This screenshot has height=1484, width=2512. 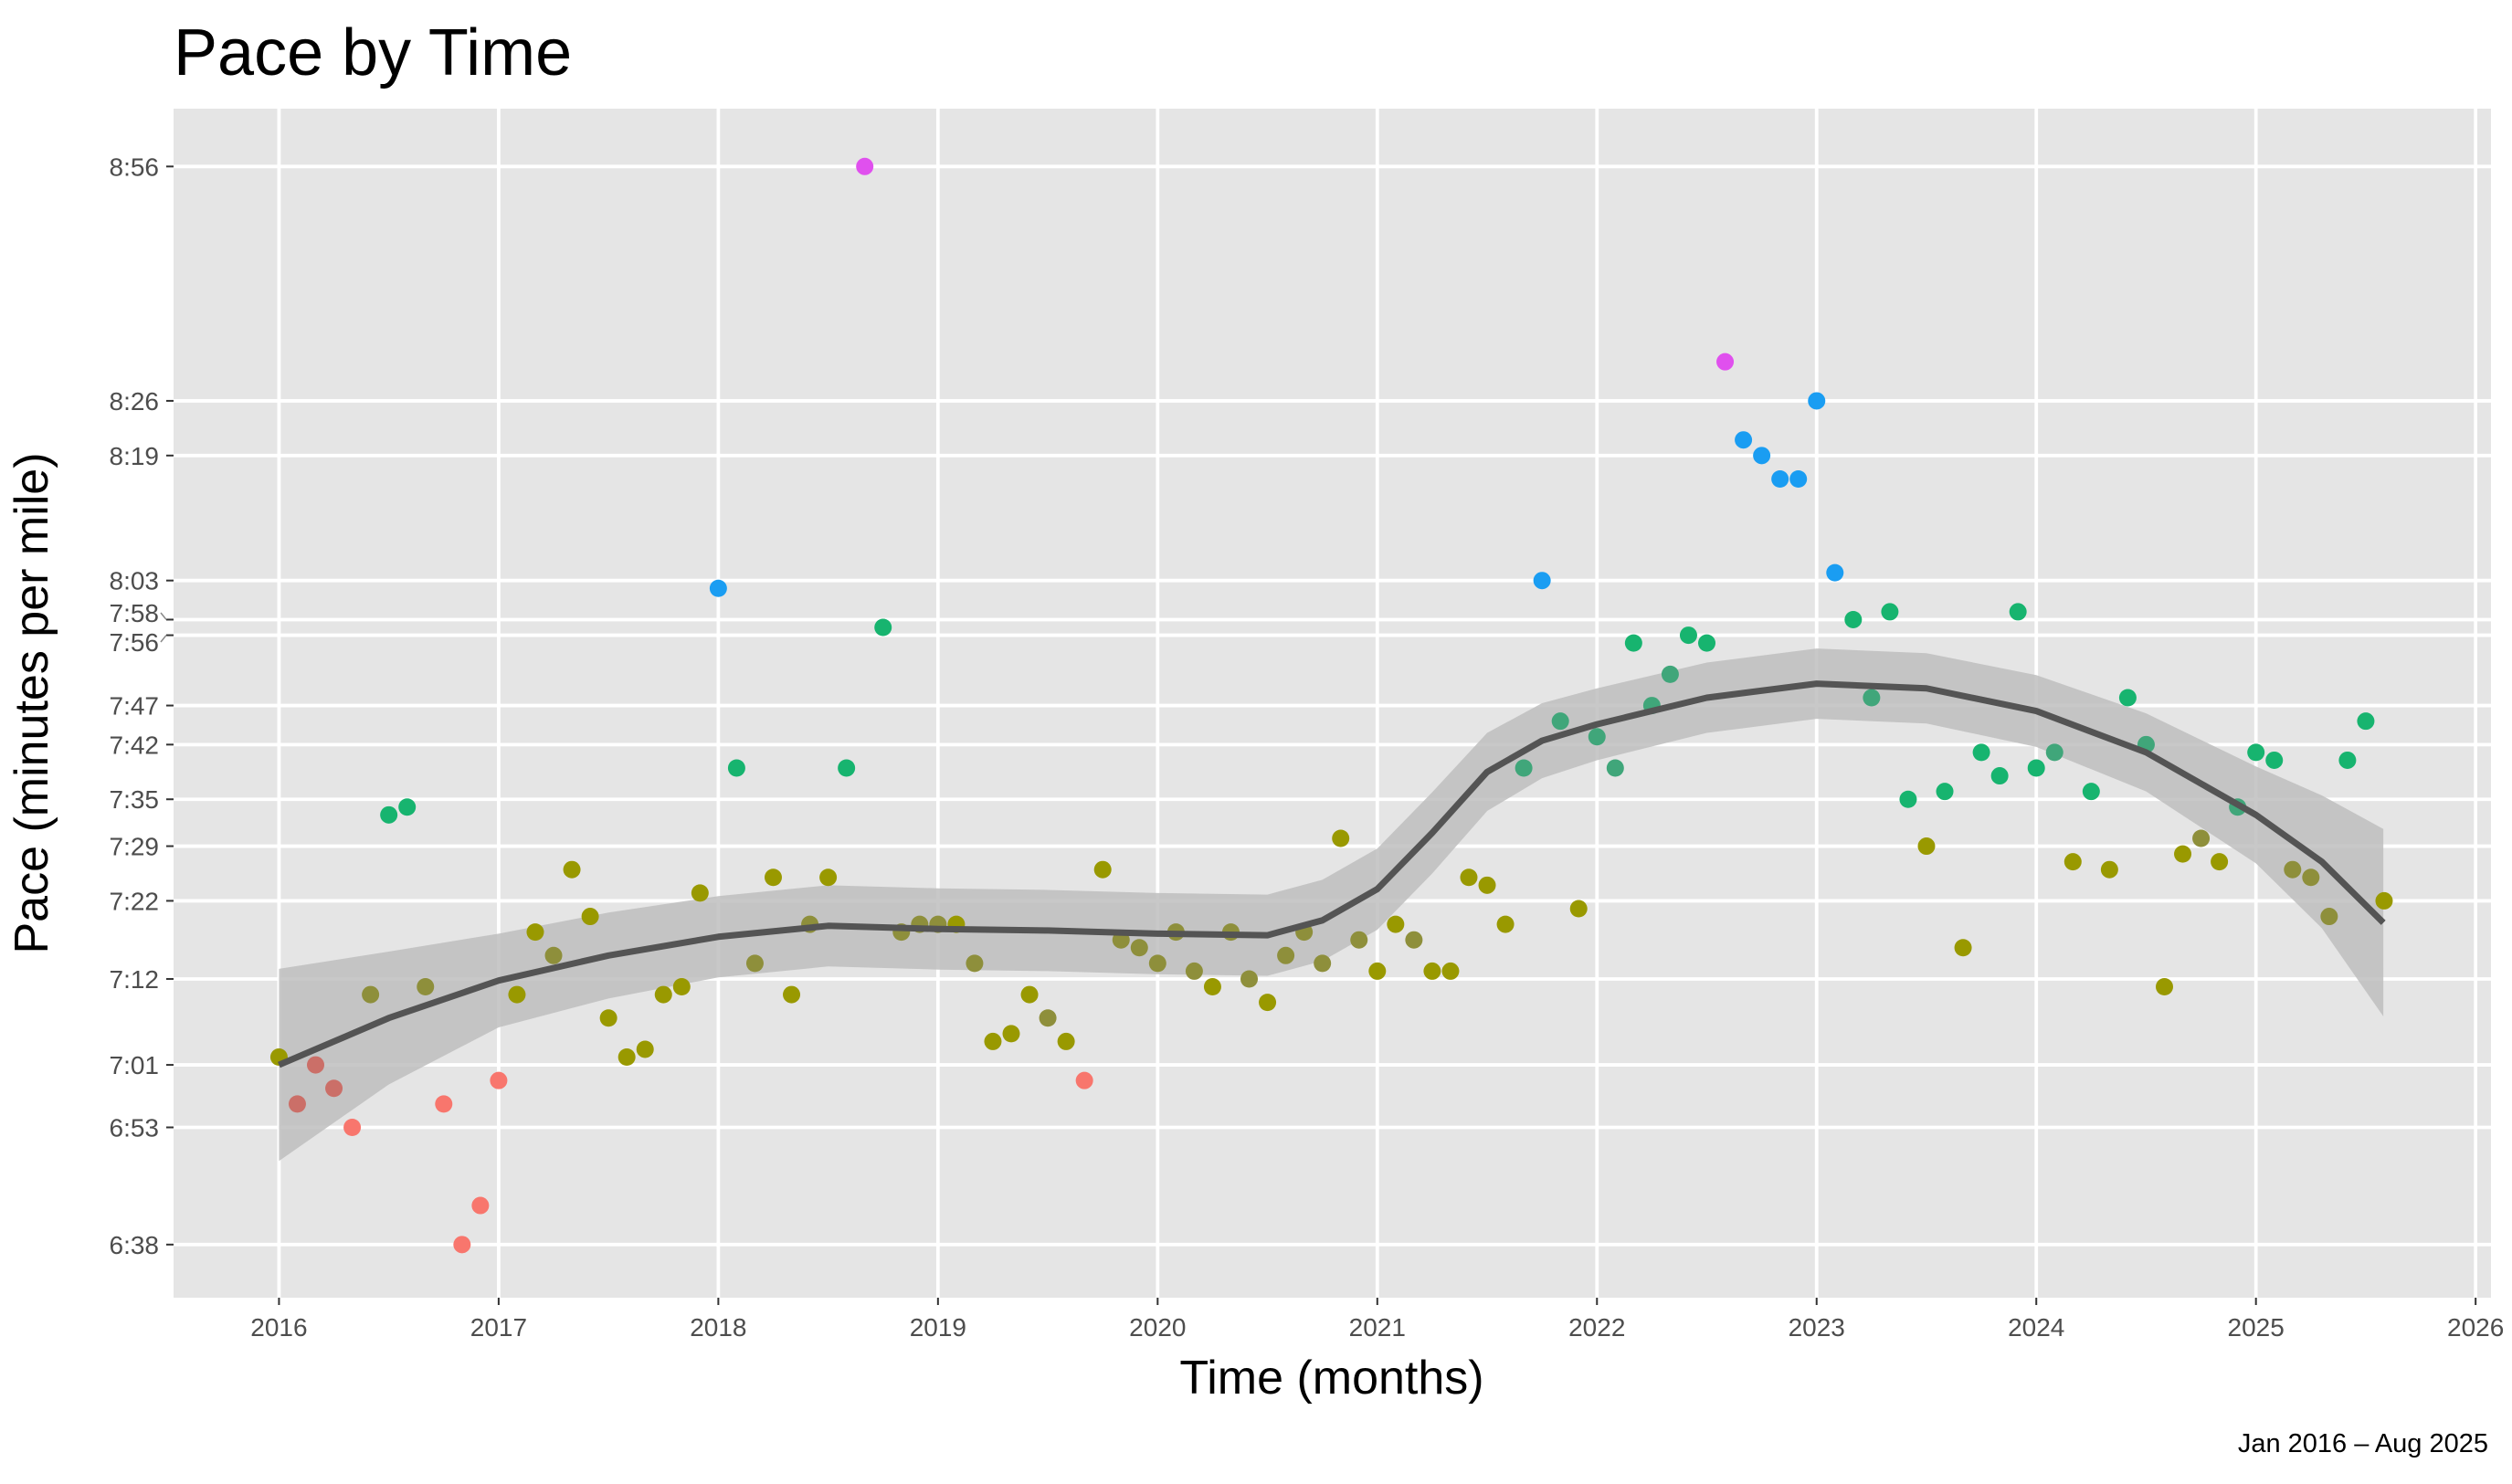 I want to click on x-tick-label: 2025, so click(x=2256, y=1327).